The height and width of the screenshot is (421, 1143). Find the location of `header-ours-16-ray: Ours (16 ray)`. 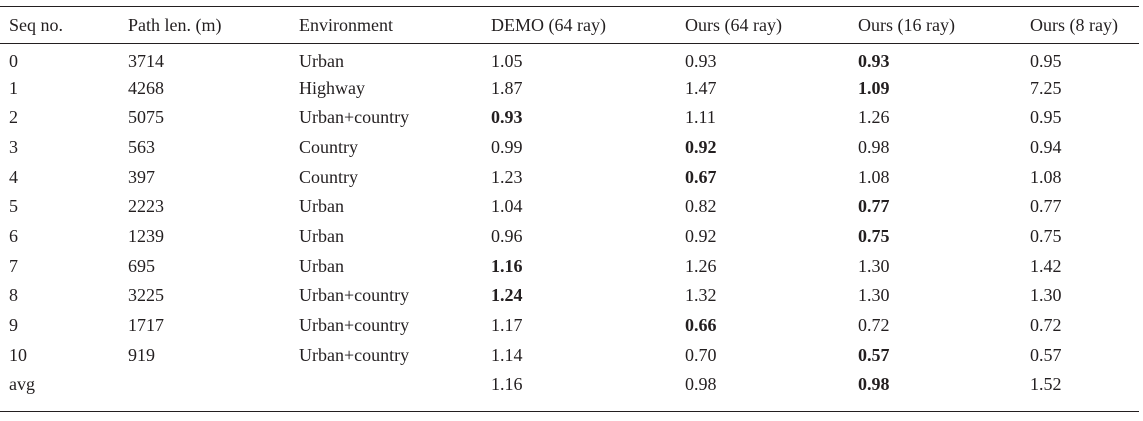

header-ours-16-ray: Ours (16 ray) is located at coordinates (906, 25).